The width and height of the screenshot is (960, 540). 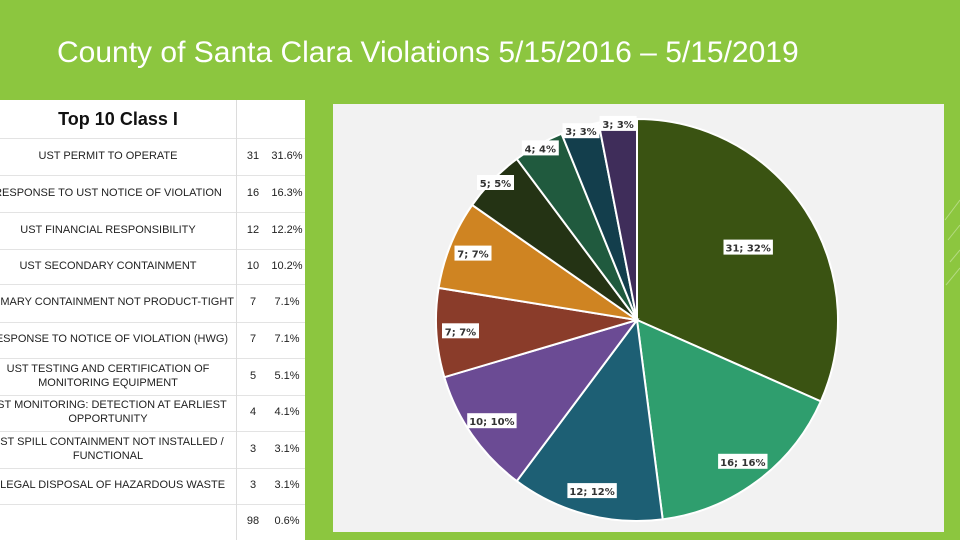 What do you see at coordinates (253, 119) in the screenshot?
I see `table-header-count` at bounding box center [253, 119].